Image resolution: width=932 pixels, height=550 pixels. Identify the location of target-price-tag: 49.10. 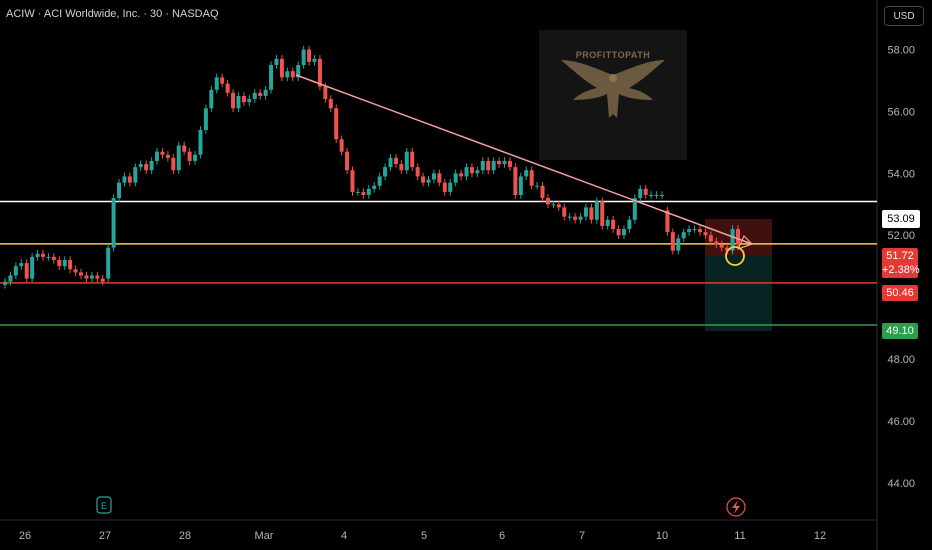
(900, 331).